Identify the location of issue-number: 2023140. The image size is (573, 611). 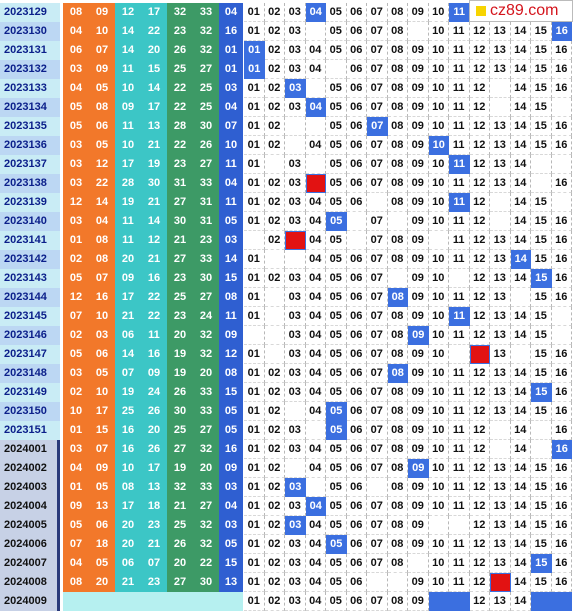
(30, 221).